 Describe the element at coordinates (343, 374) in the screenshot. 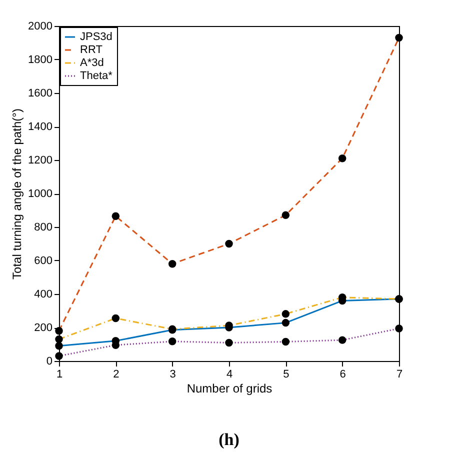

I see `x-tick-label: 6` at that location.